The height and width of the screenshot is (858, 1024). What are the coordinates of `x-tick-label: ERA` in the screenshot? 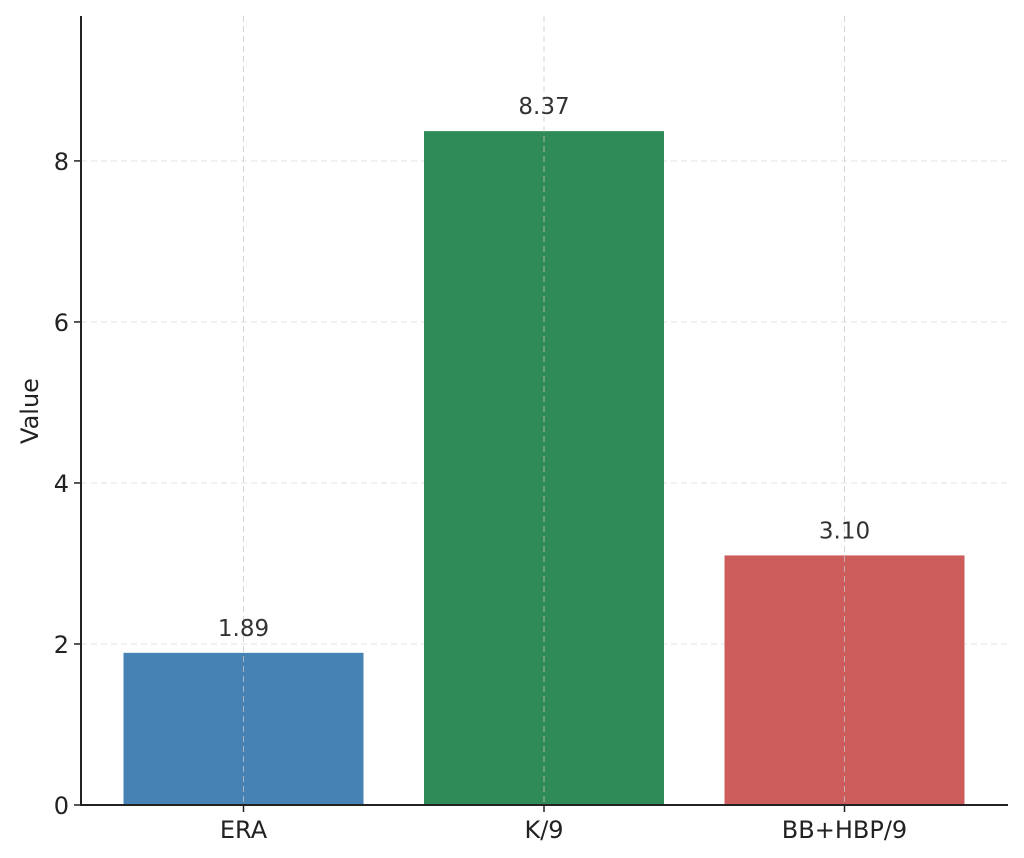 It's located at (244, 830).